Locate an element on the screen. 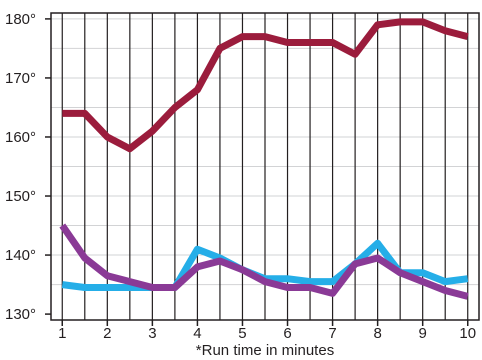  x-tick-label: 3 is located at coordinates (152, 333).